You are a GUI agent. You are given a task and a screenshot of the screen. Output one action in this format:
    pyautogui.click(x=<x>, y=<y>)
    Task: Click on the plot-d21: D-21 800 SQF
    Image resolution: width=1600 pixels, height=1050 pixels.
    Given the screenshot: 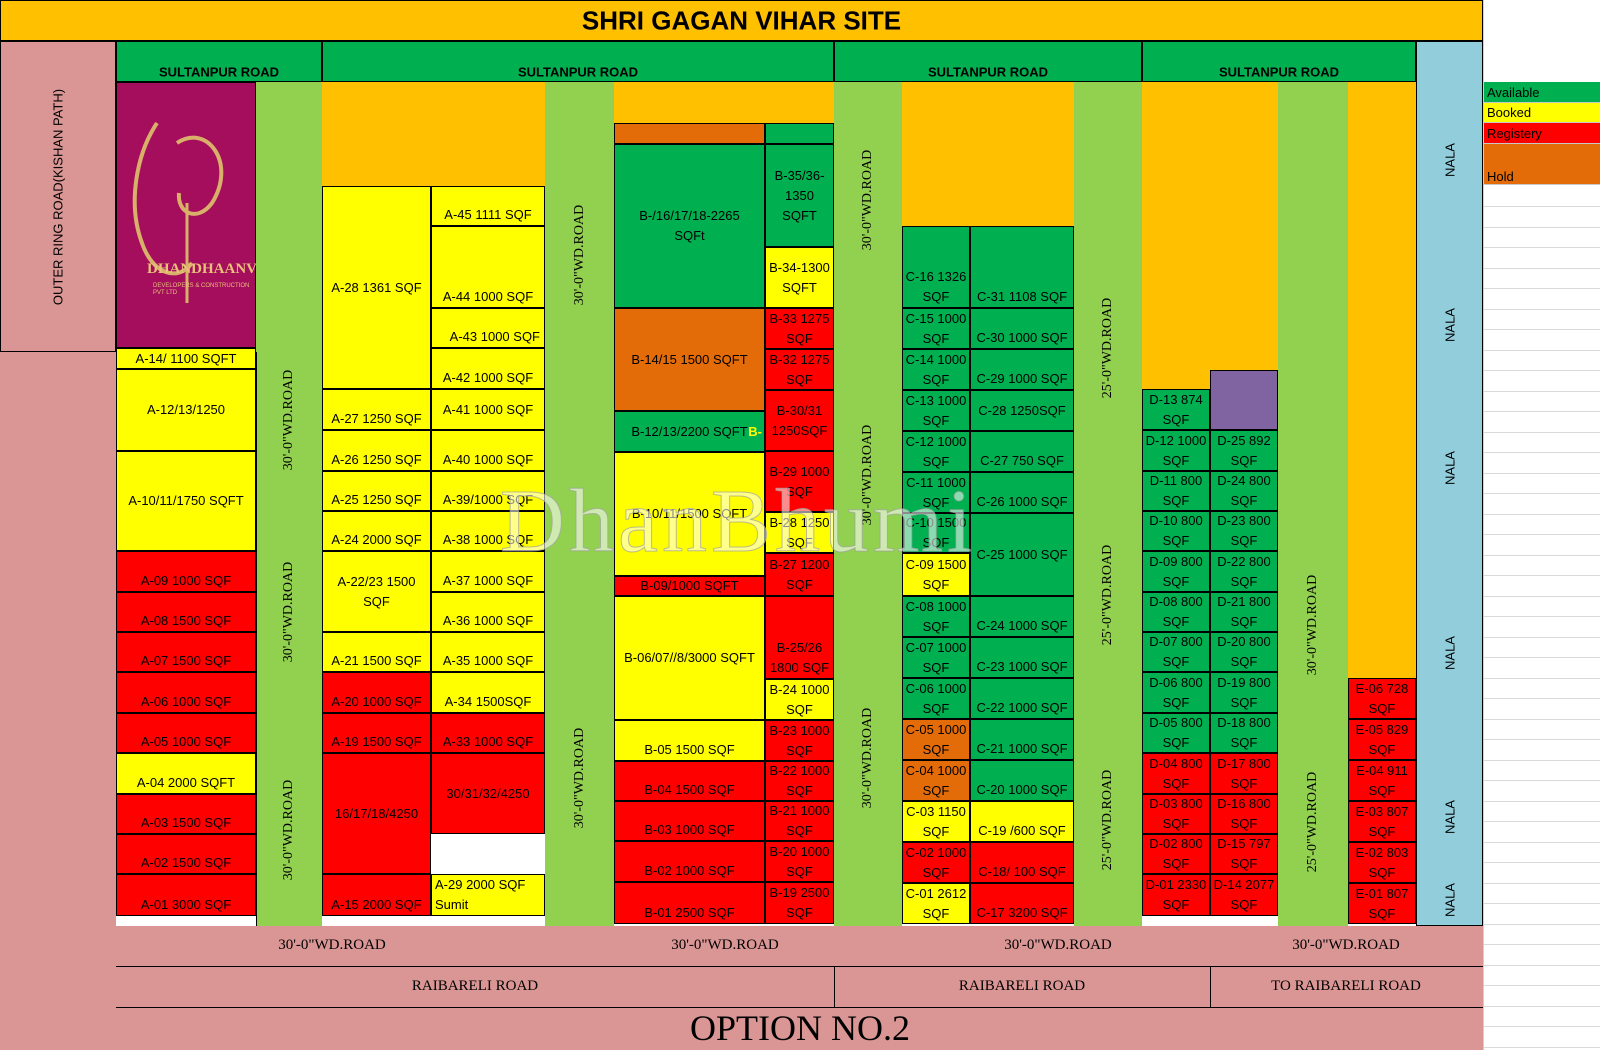 What is the action you would take?
    pyautogui.click(x=1244, y=612)
    